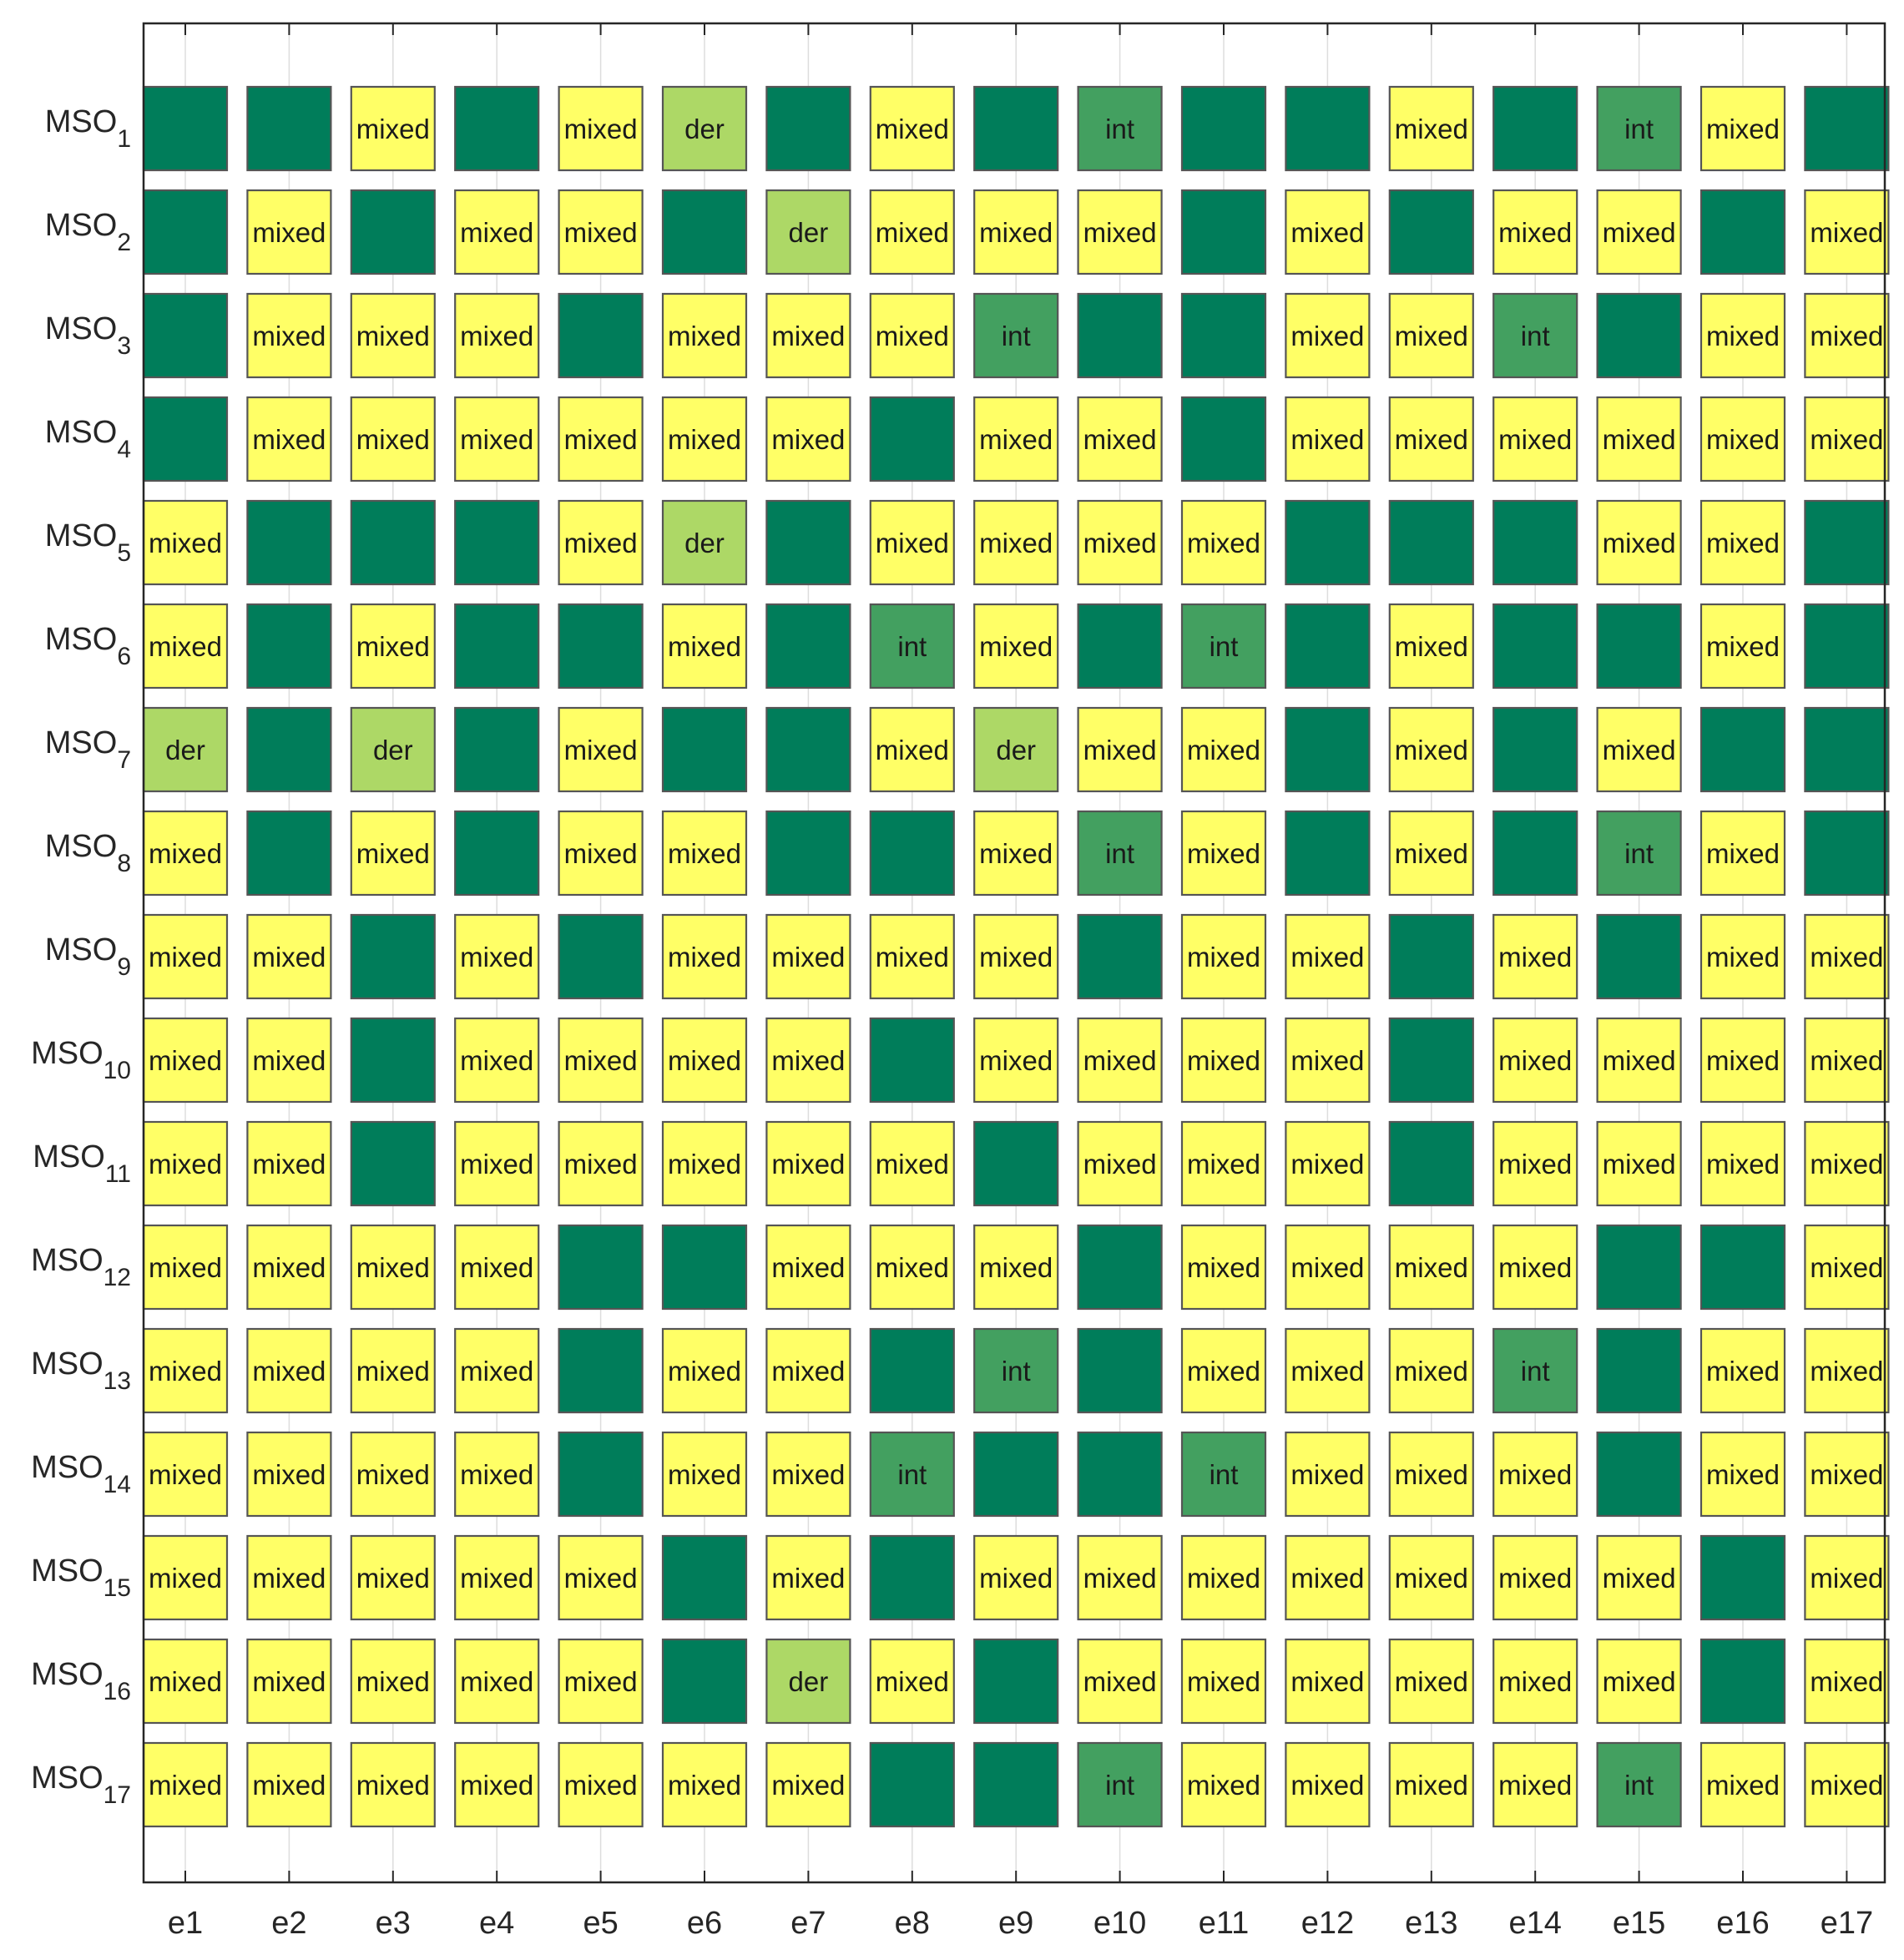 This screenshot has width=1904, height=1960. I want to click on y-tick-label: MSO3, so click(88, 335).